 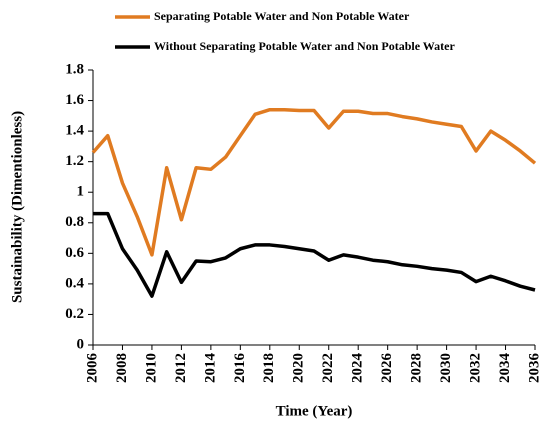 What do you see at coordinates (122, 368) in the screenshot?
I see `x-tick-label: 2008` at bounding box center [122, 368].